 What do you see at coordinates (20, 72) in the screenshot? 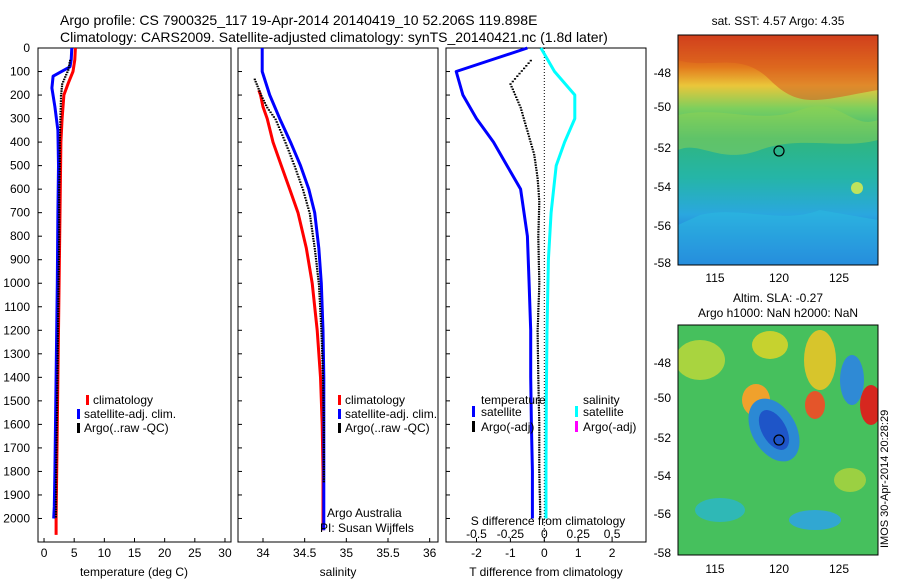
I see `depth-tick-label: 100` at bounding box center [20, 72].